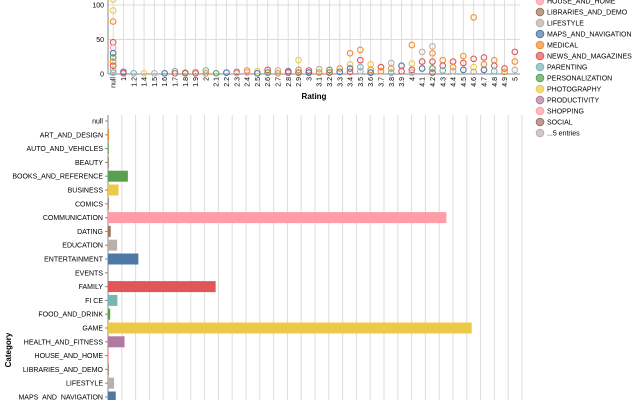 This screenshot has width=640, height=400. What do you see at coordinates (278, 82) in the screenshot?
I see `scatter-x-tick-label: 2.7` at bounding box center [278, 82].